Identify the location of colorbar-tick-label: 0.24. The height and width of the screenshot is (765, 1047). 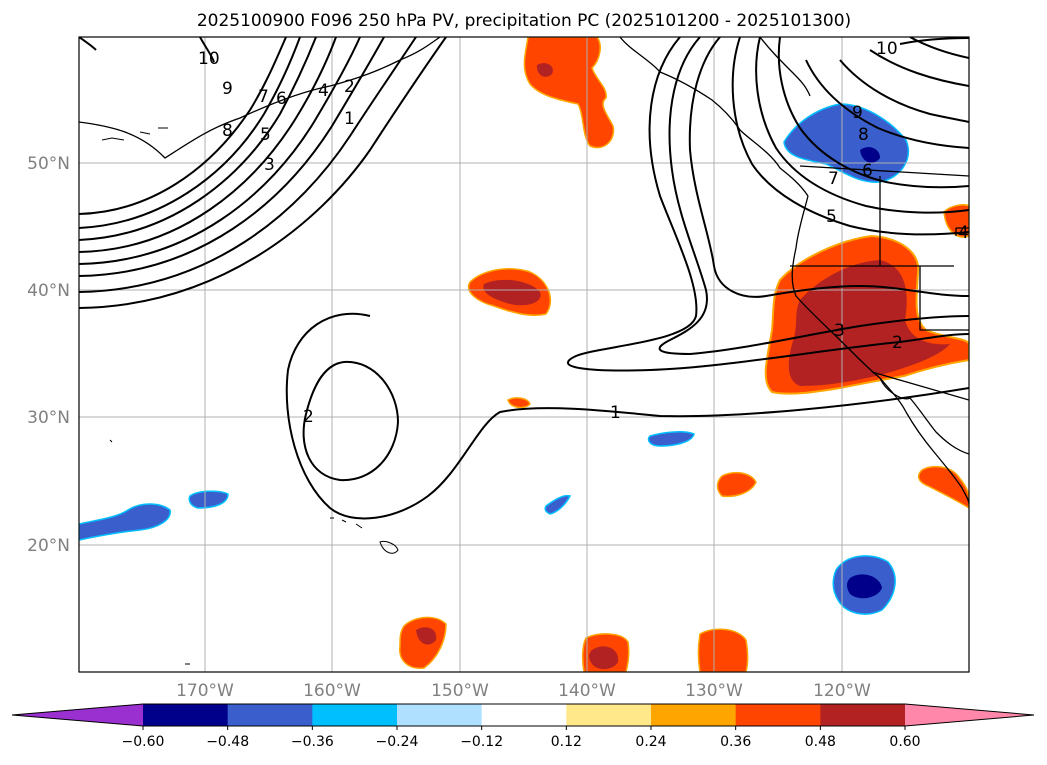
(650, 742).